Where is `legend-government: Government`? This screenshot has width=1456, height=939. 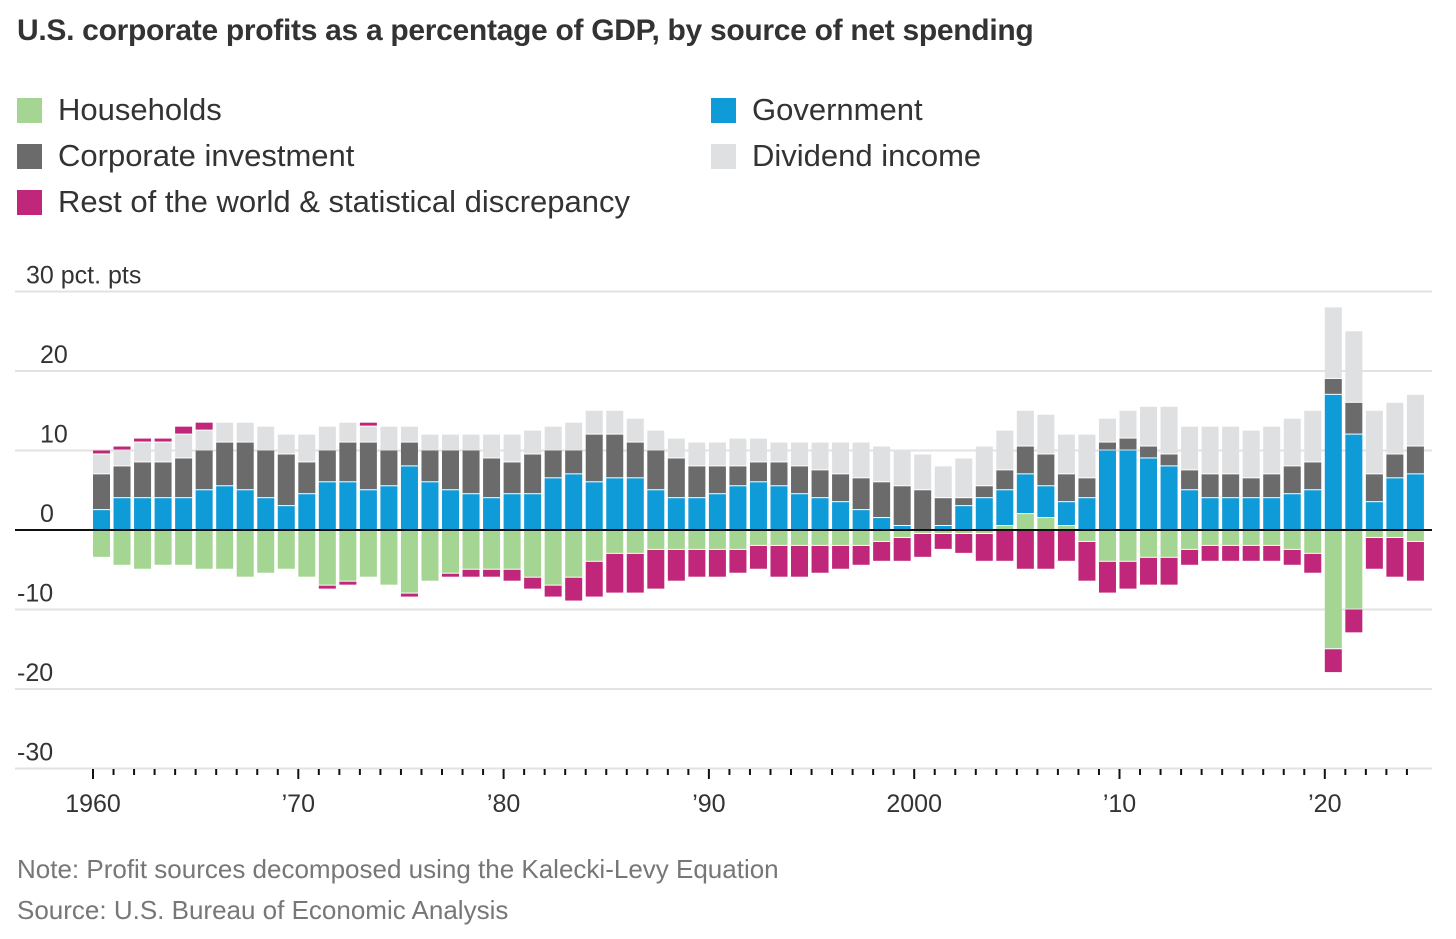 legend-government: Government is located at coordinates (817, 110).